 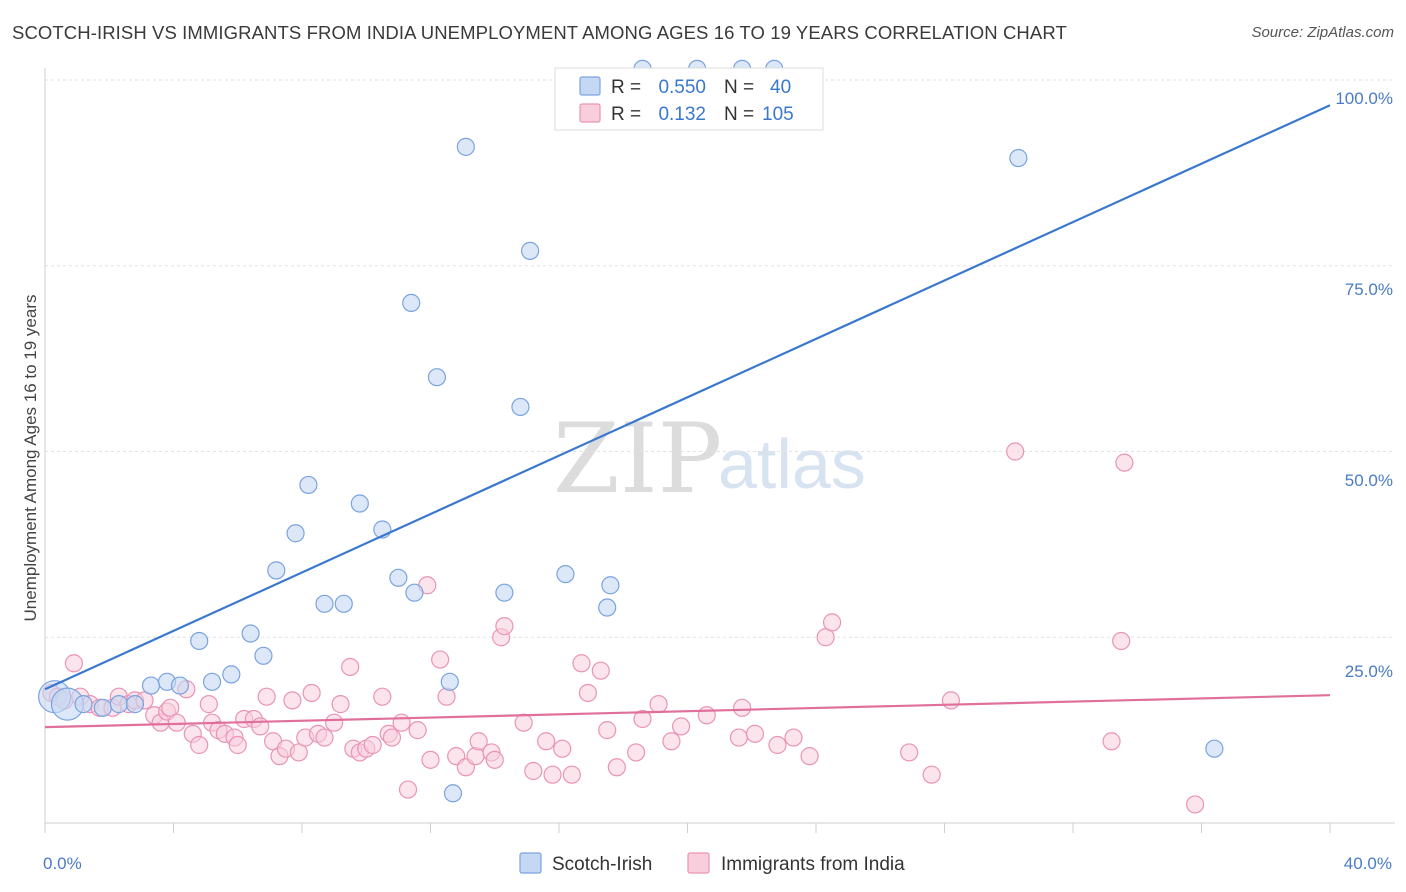 I want to click on x-tick-label-max: 40.0%, so click(x=1368, y=863).